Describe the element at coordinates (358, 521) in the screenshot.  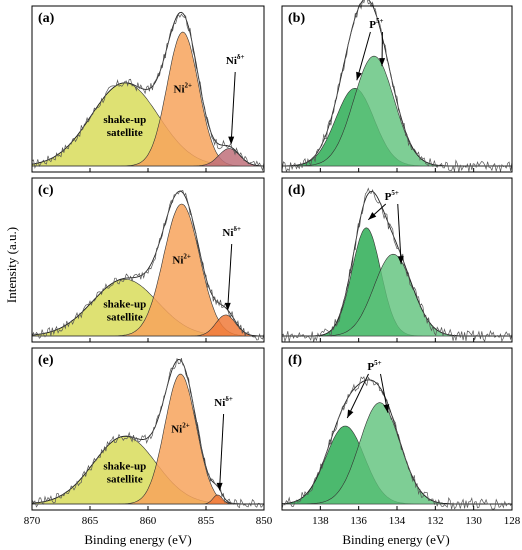
I see `x-tick-label: 136` at that location.